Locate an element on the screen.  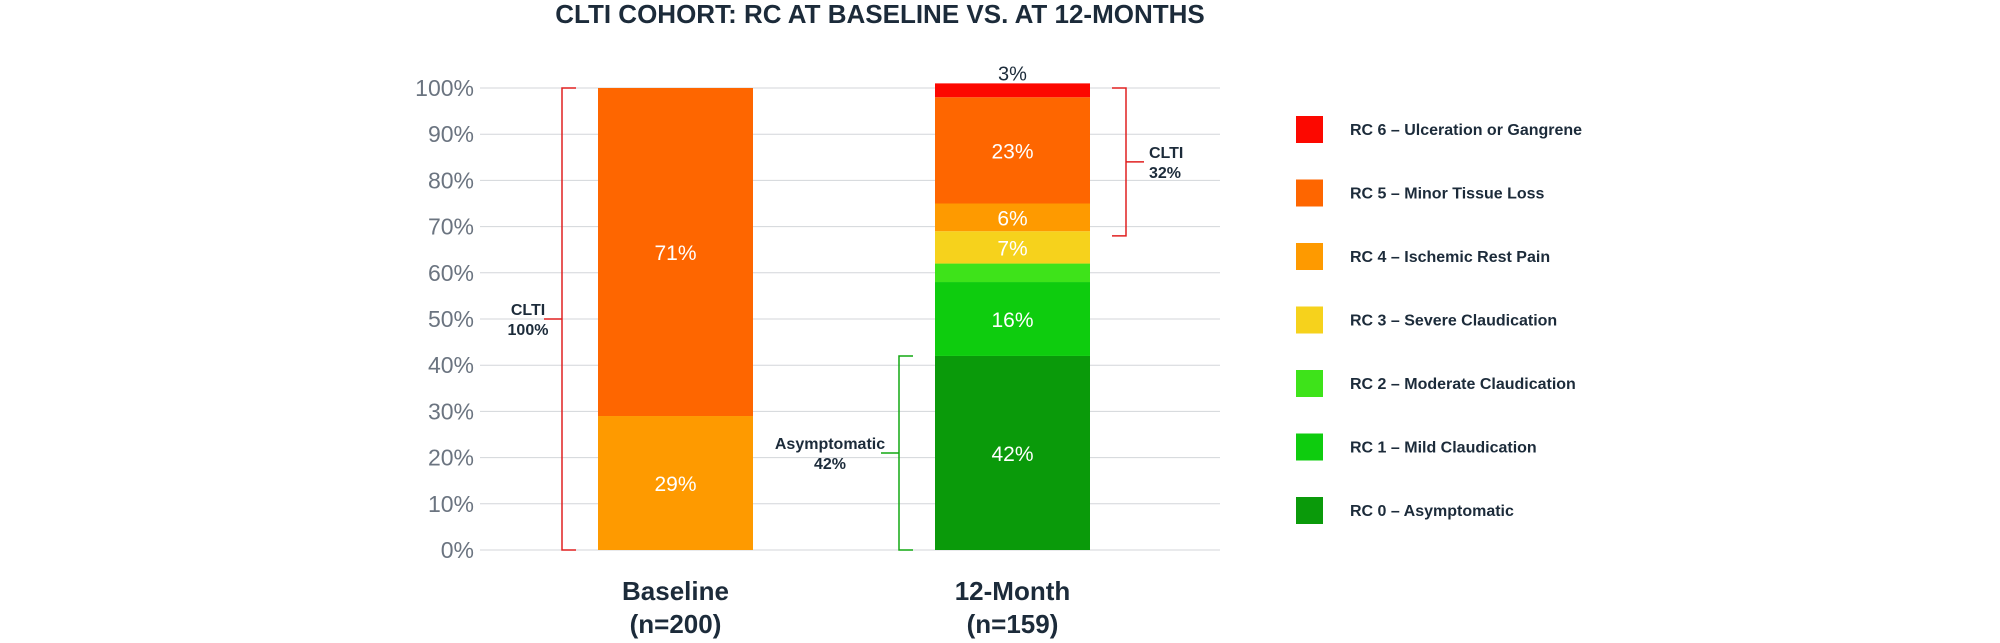
legend-label-rc2: RC 2 – Moderate Claudication is located at coordinates (1463, 384).